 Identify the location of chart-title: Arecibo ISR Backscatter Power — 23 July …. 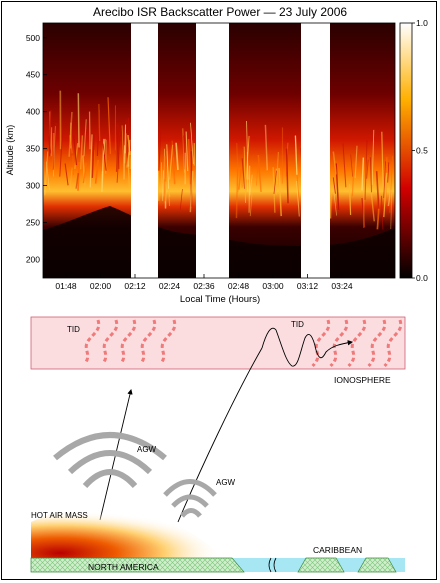
(220, 12).